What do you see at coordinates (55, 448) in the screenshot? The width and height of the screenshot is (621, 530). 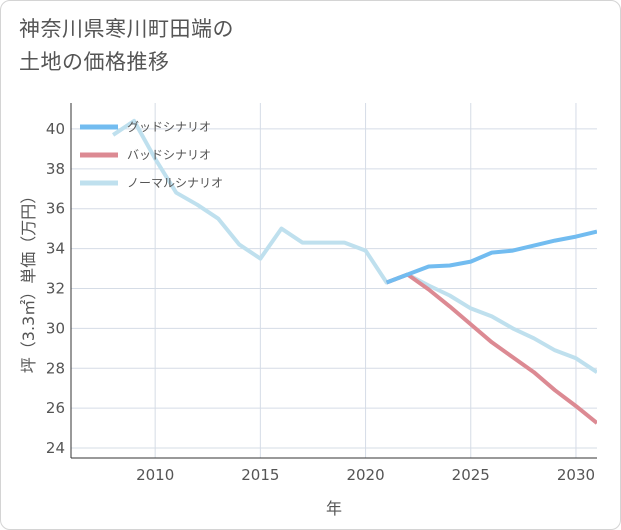 I see `y-tick-label-24: 24` at bounding box center [55, 448].